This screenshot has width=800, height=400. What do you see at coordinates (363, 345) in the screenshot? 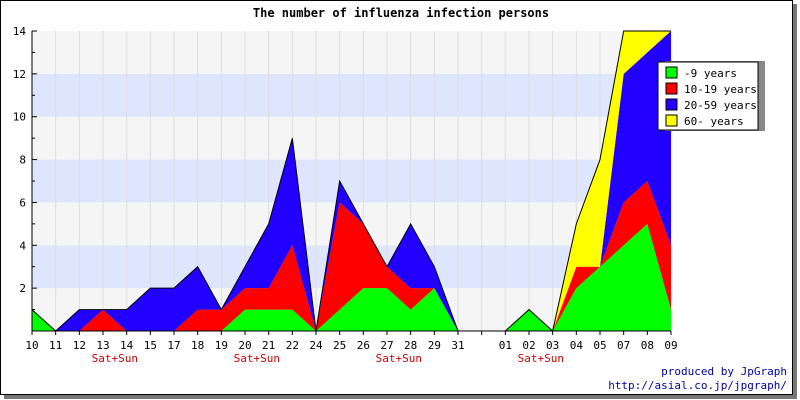
I see `x-tick-label: 26` at bounding box center [363, 345].